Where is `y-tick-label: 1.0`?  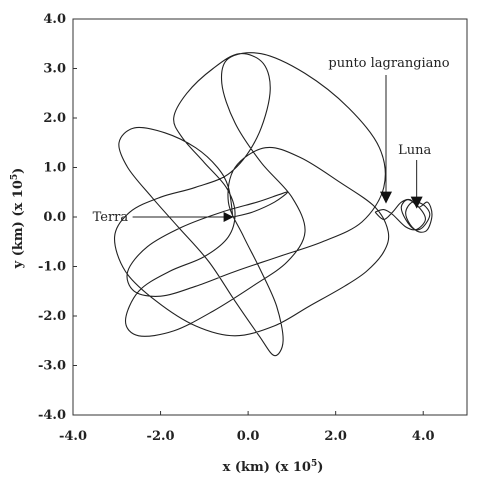
y-tick-label: 1.0 is located at coordinates (54, 168).